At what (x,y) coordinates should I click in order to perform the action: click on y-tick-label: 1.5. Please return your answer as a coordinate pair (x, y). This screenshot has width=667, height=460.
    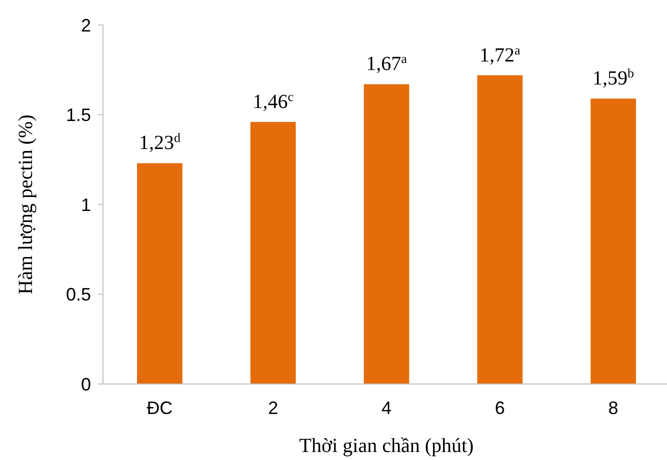
    Looking at the image, I should click on (78, 115).